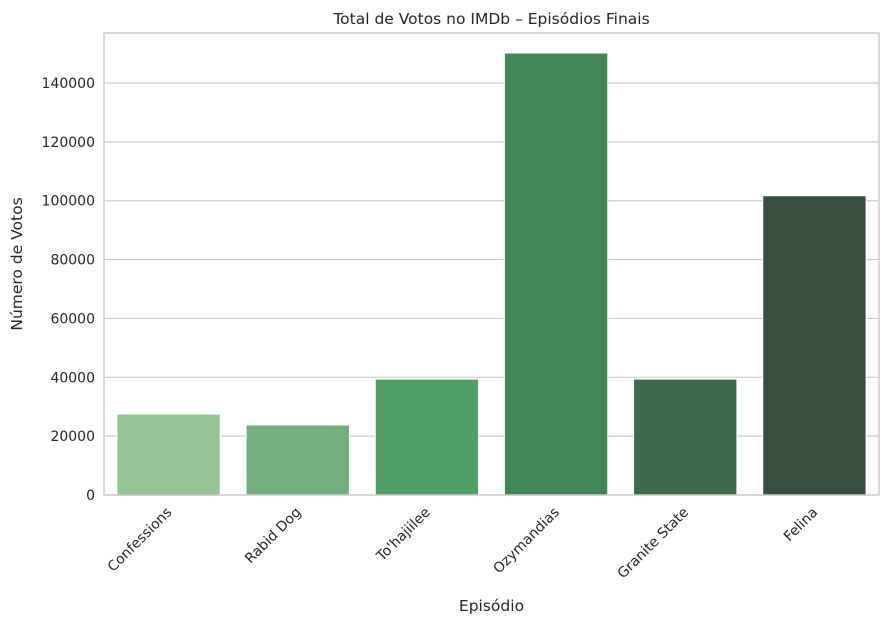  I want to click on y-tick-label: 0, so click(90, 496).